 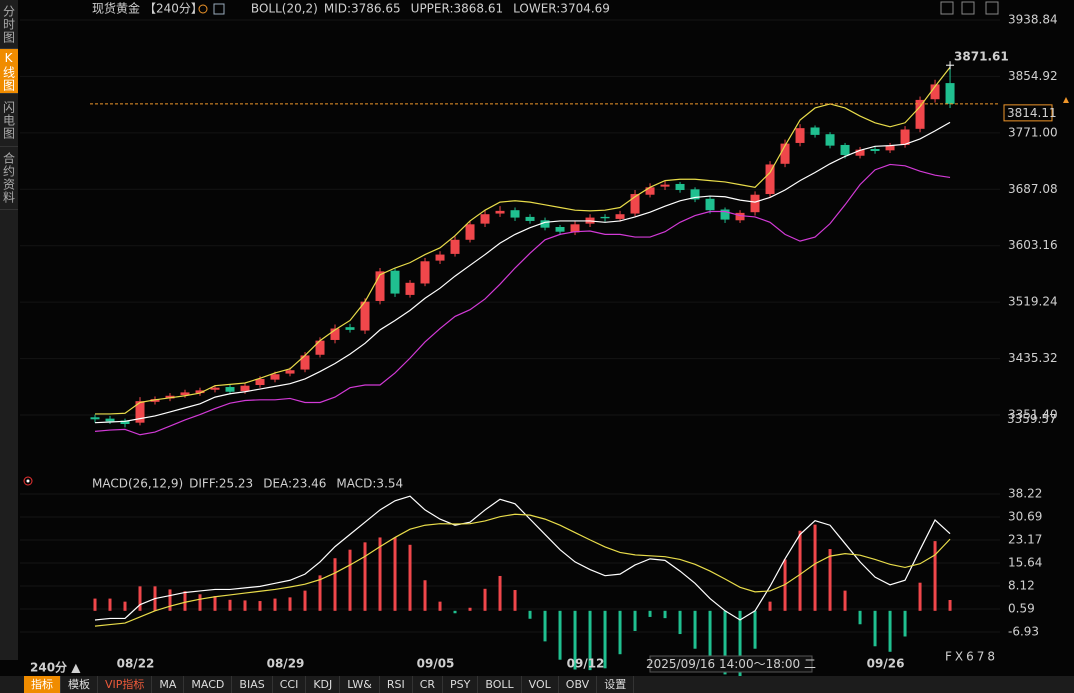 I want to click on toolbar-tab: OBV, so click(x=578, y=684).